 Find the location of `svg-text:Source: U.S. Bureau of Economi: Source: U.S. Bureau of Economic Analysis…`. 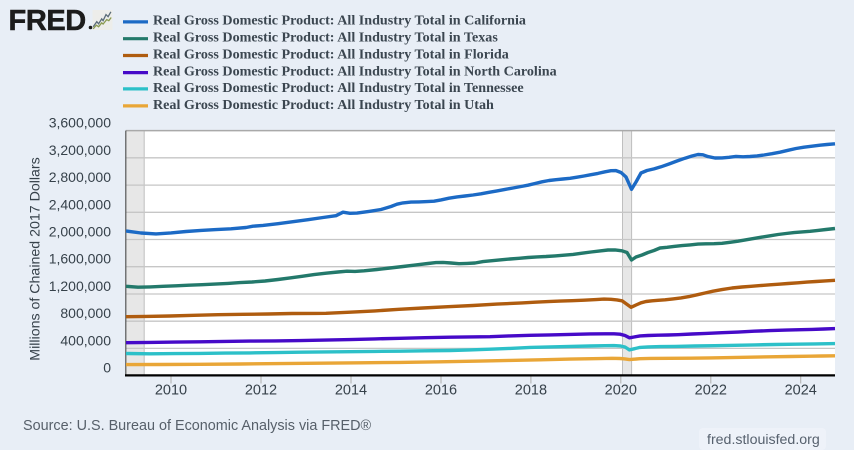

svg-text:Source: U.S. Bureau of Economi: Source: U.S. Bureau of Economic Analysis… is located at coordinates (197, 426).